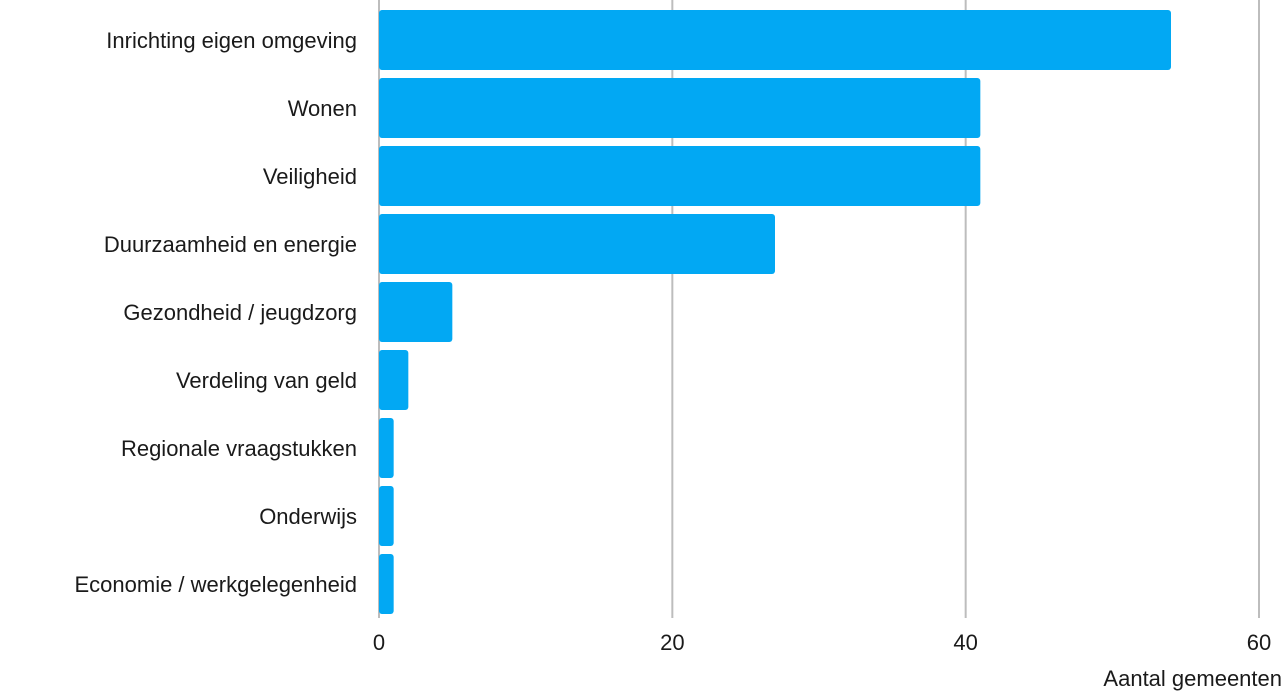 Image resolution: width=1287 pixels, height=693 pixels. I want to click on x-tick-label: 60, so click(1259, 642).